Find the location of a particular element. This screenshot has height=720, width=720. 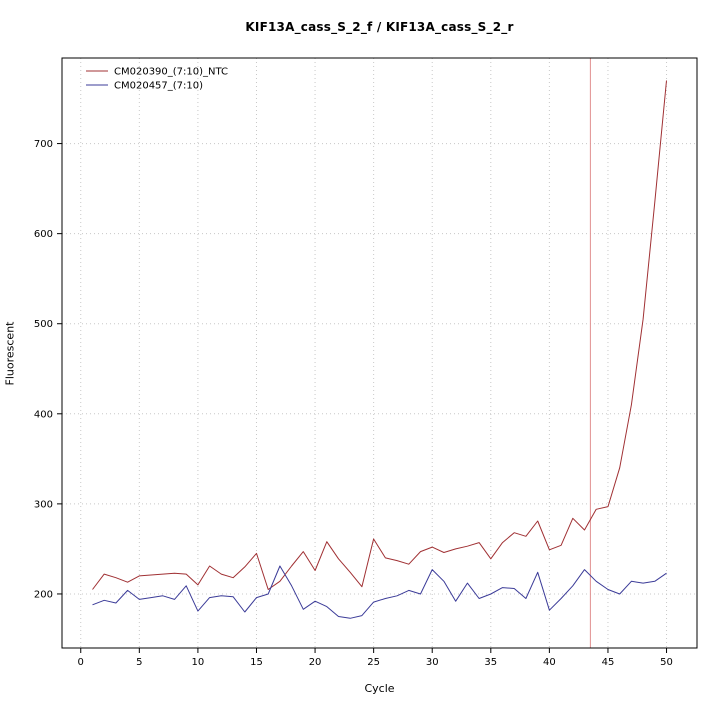

legend-entry-label: CM020457_(7:10) is located at coordinates (158, 86).